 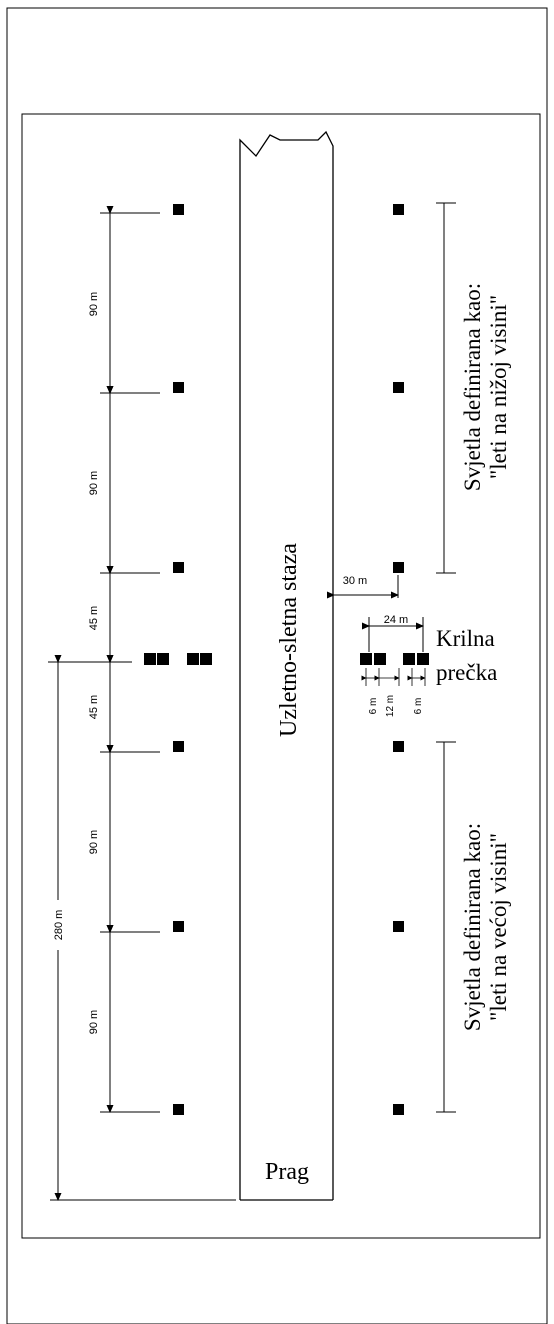 I want to click on dim-label-90m-2: 90 m, so click(x=94, y=483).